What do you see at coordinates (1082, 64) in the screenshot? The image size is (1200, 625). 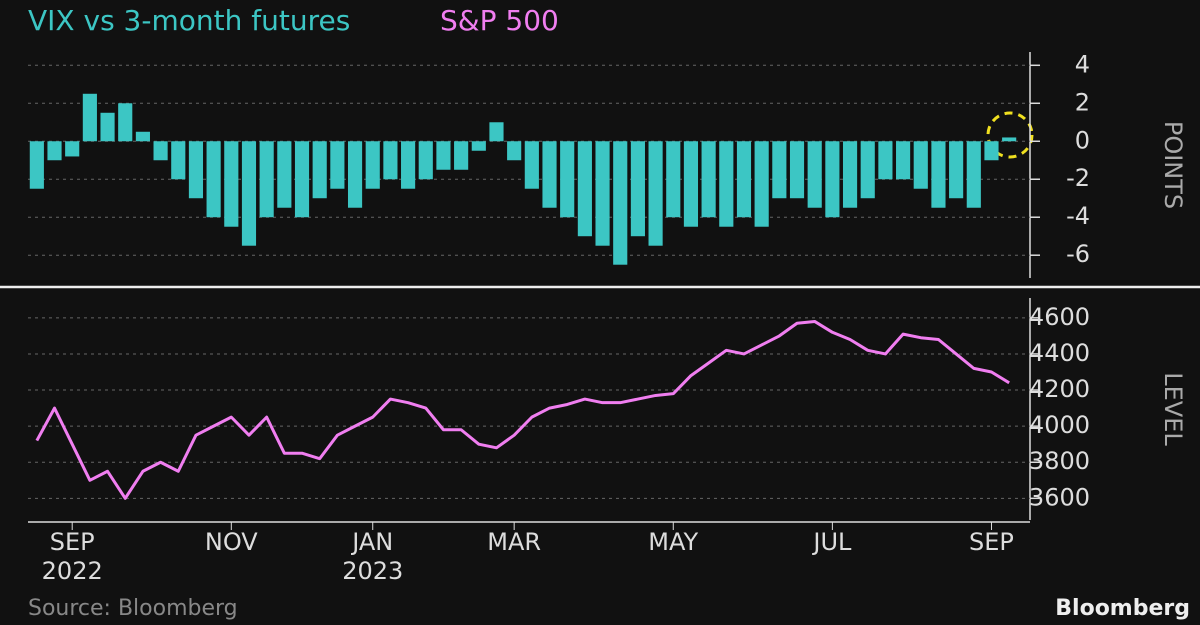 I see `y-tick-label: 4` at bounding box center [1082, 64].